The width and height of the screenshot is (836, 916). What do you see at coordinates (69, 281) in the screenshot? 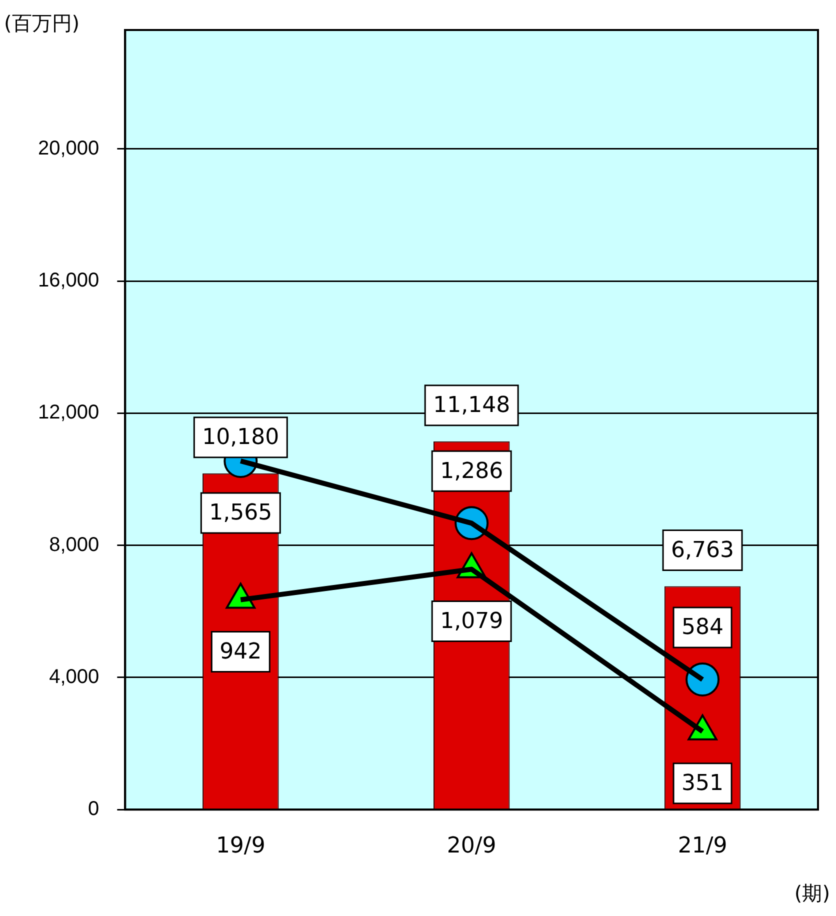
I see `y-tick-label: 16,000` at bounding box center [69, 281].